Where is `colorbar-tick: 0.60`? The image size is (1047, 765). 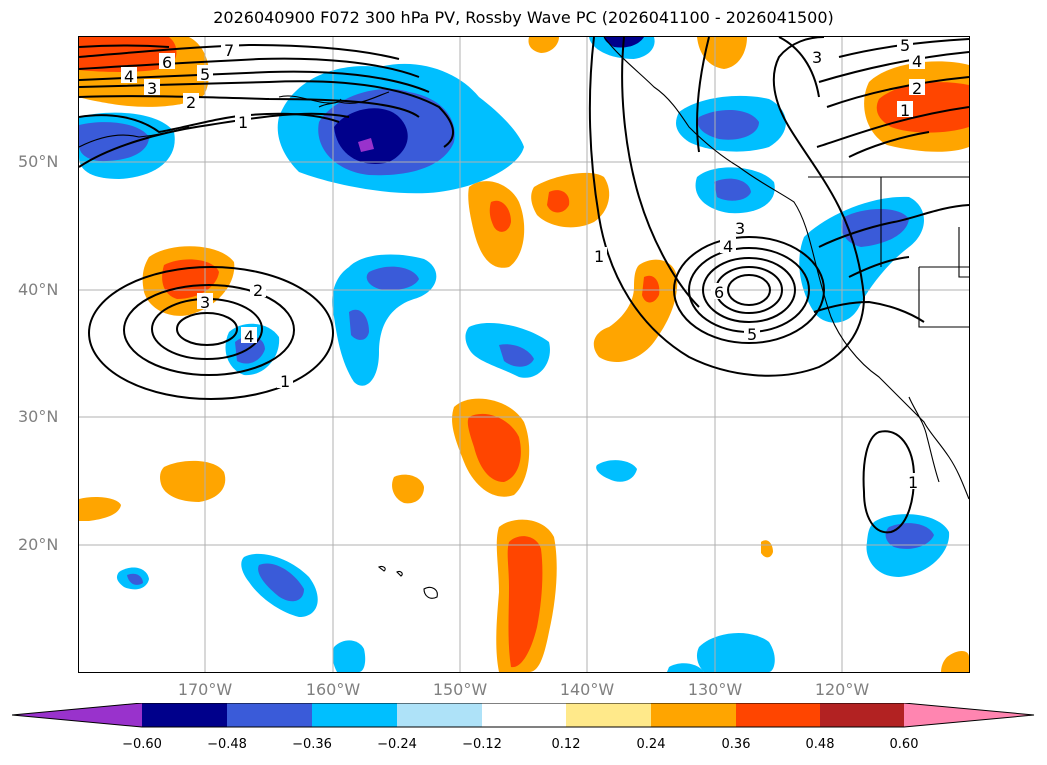 colorbar-tick: 0.60 is located at coordinates (904, 744).